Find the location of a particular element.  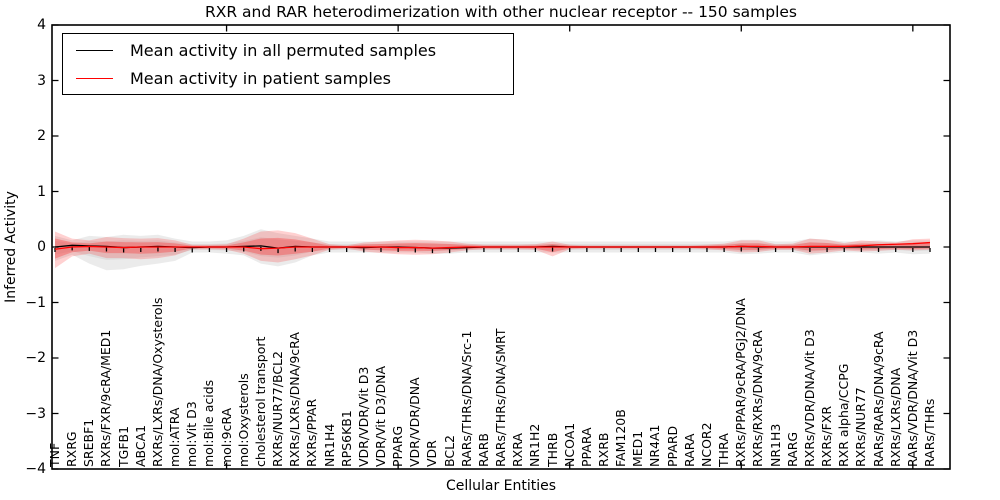

x-tick-label: SREBF1 is located at coordinates (89, 442).